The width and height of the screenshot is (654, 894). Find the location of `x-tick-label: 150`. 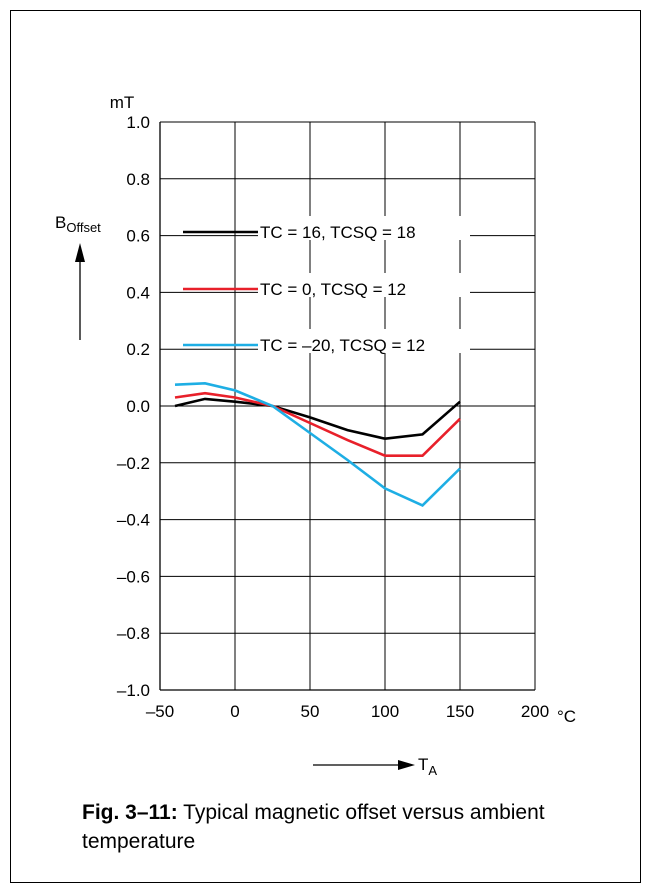

x-tick-label: 150 is located at coordinates (460, 711).